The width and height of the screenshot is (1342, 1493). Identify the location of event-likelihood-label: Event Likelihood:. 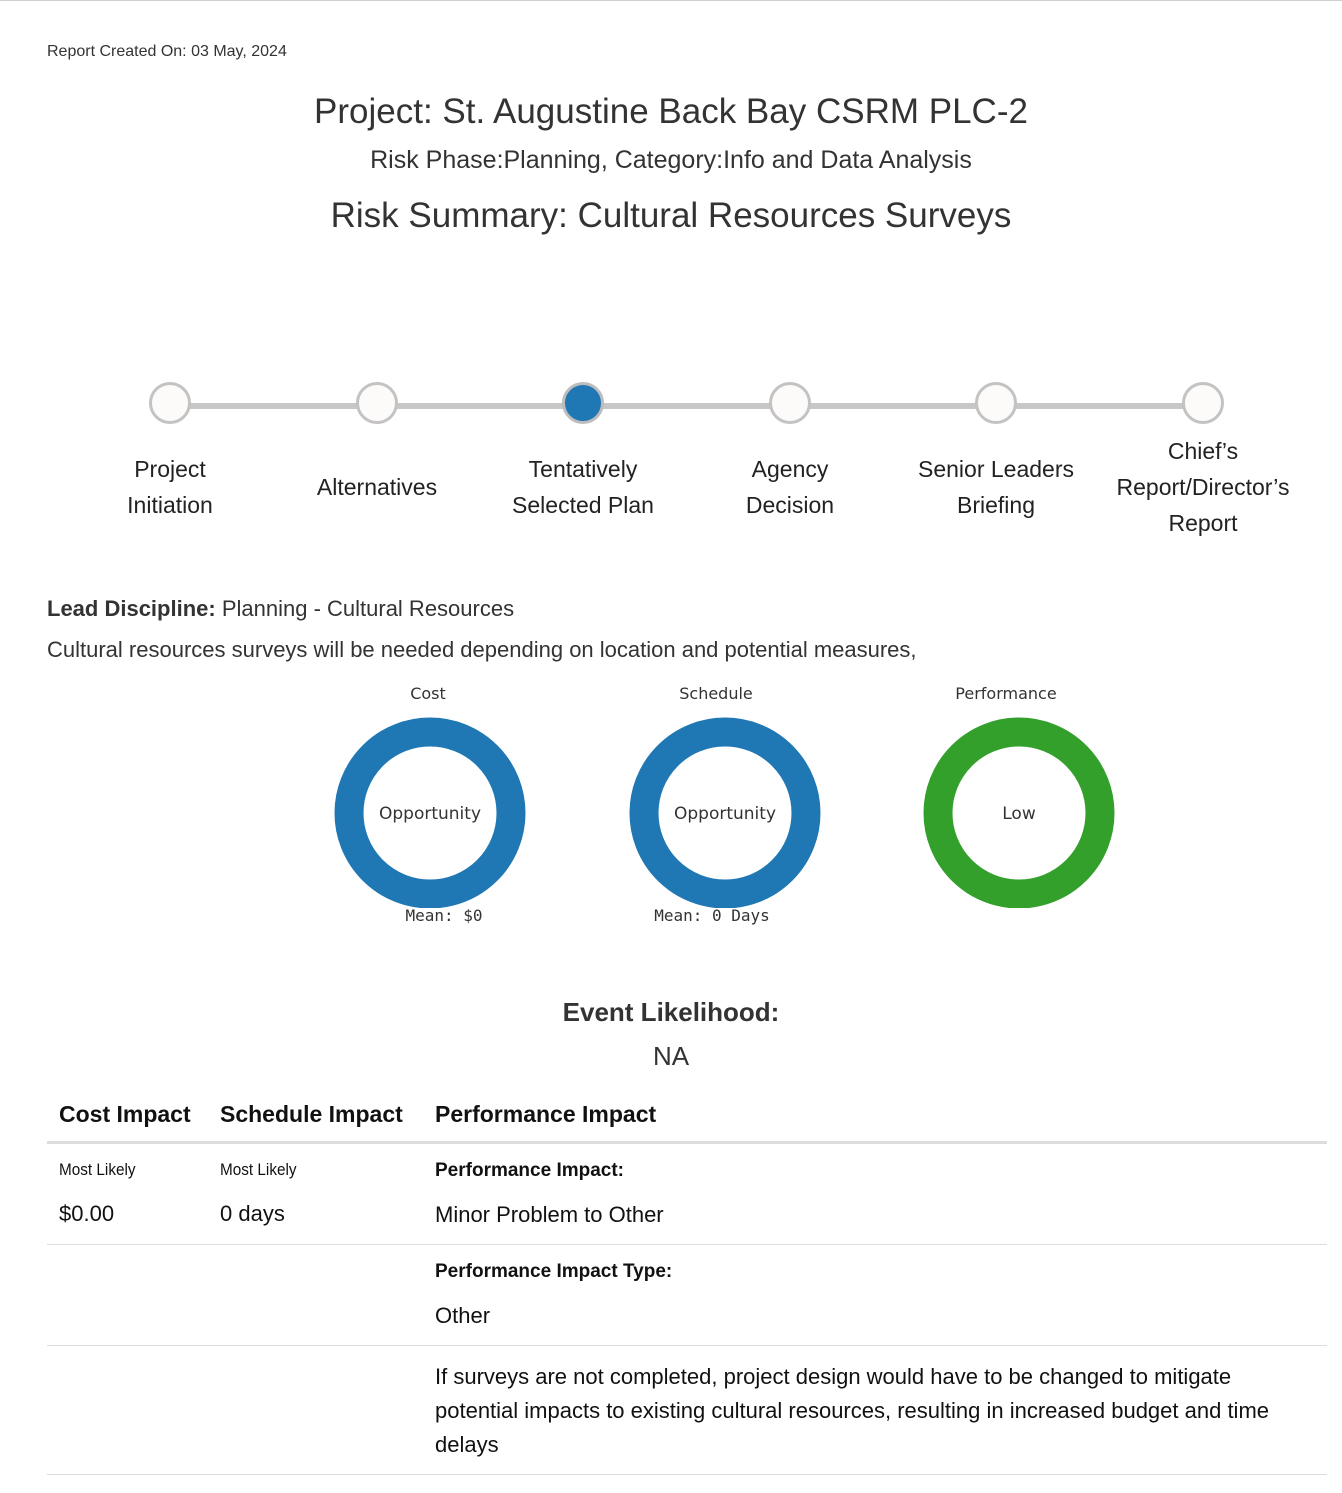
(671, 1012).